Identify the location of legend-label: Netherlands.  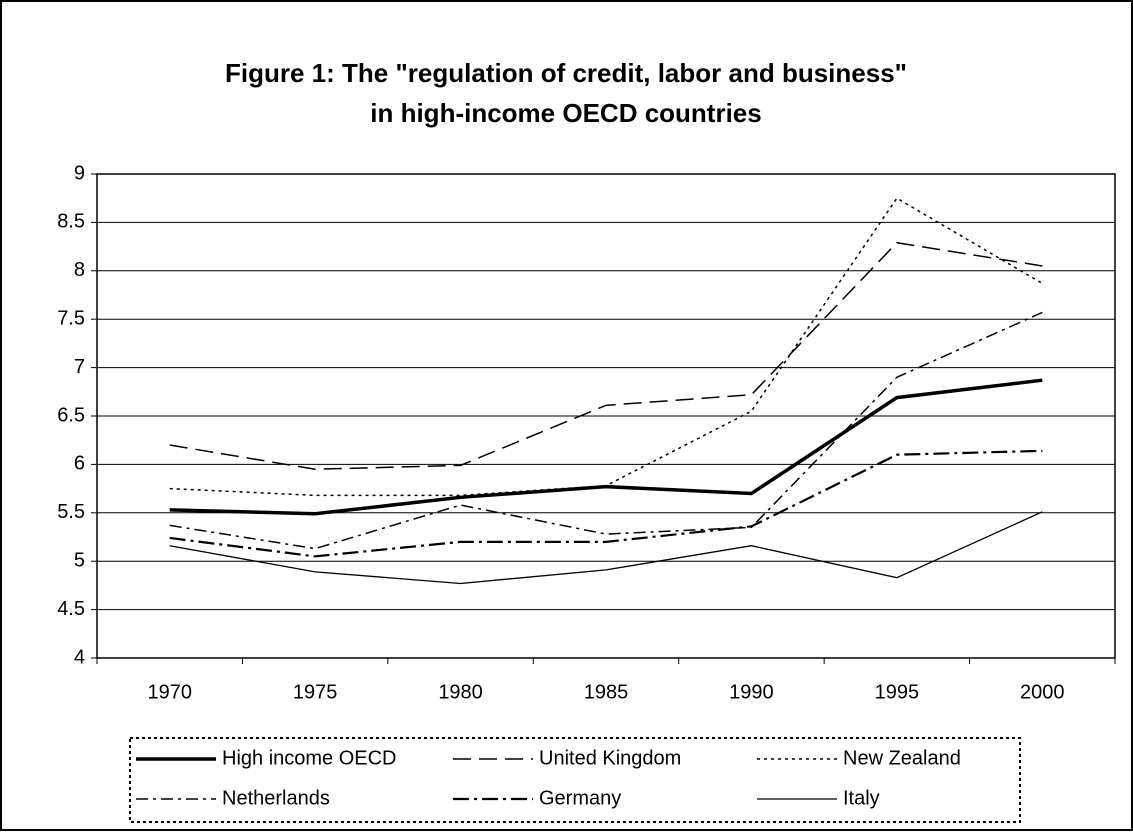
(276, 798).